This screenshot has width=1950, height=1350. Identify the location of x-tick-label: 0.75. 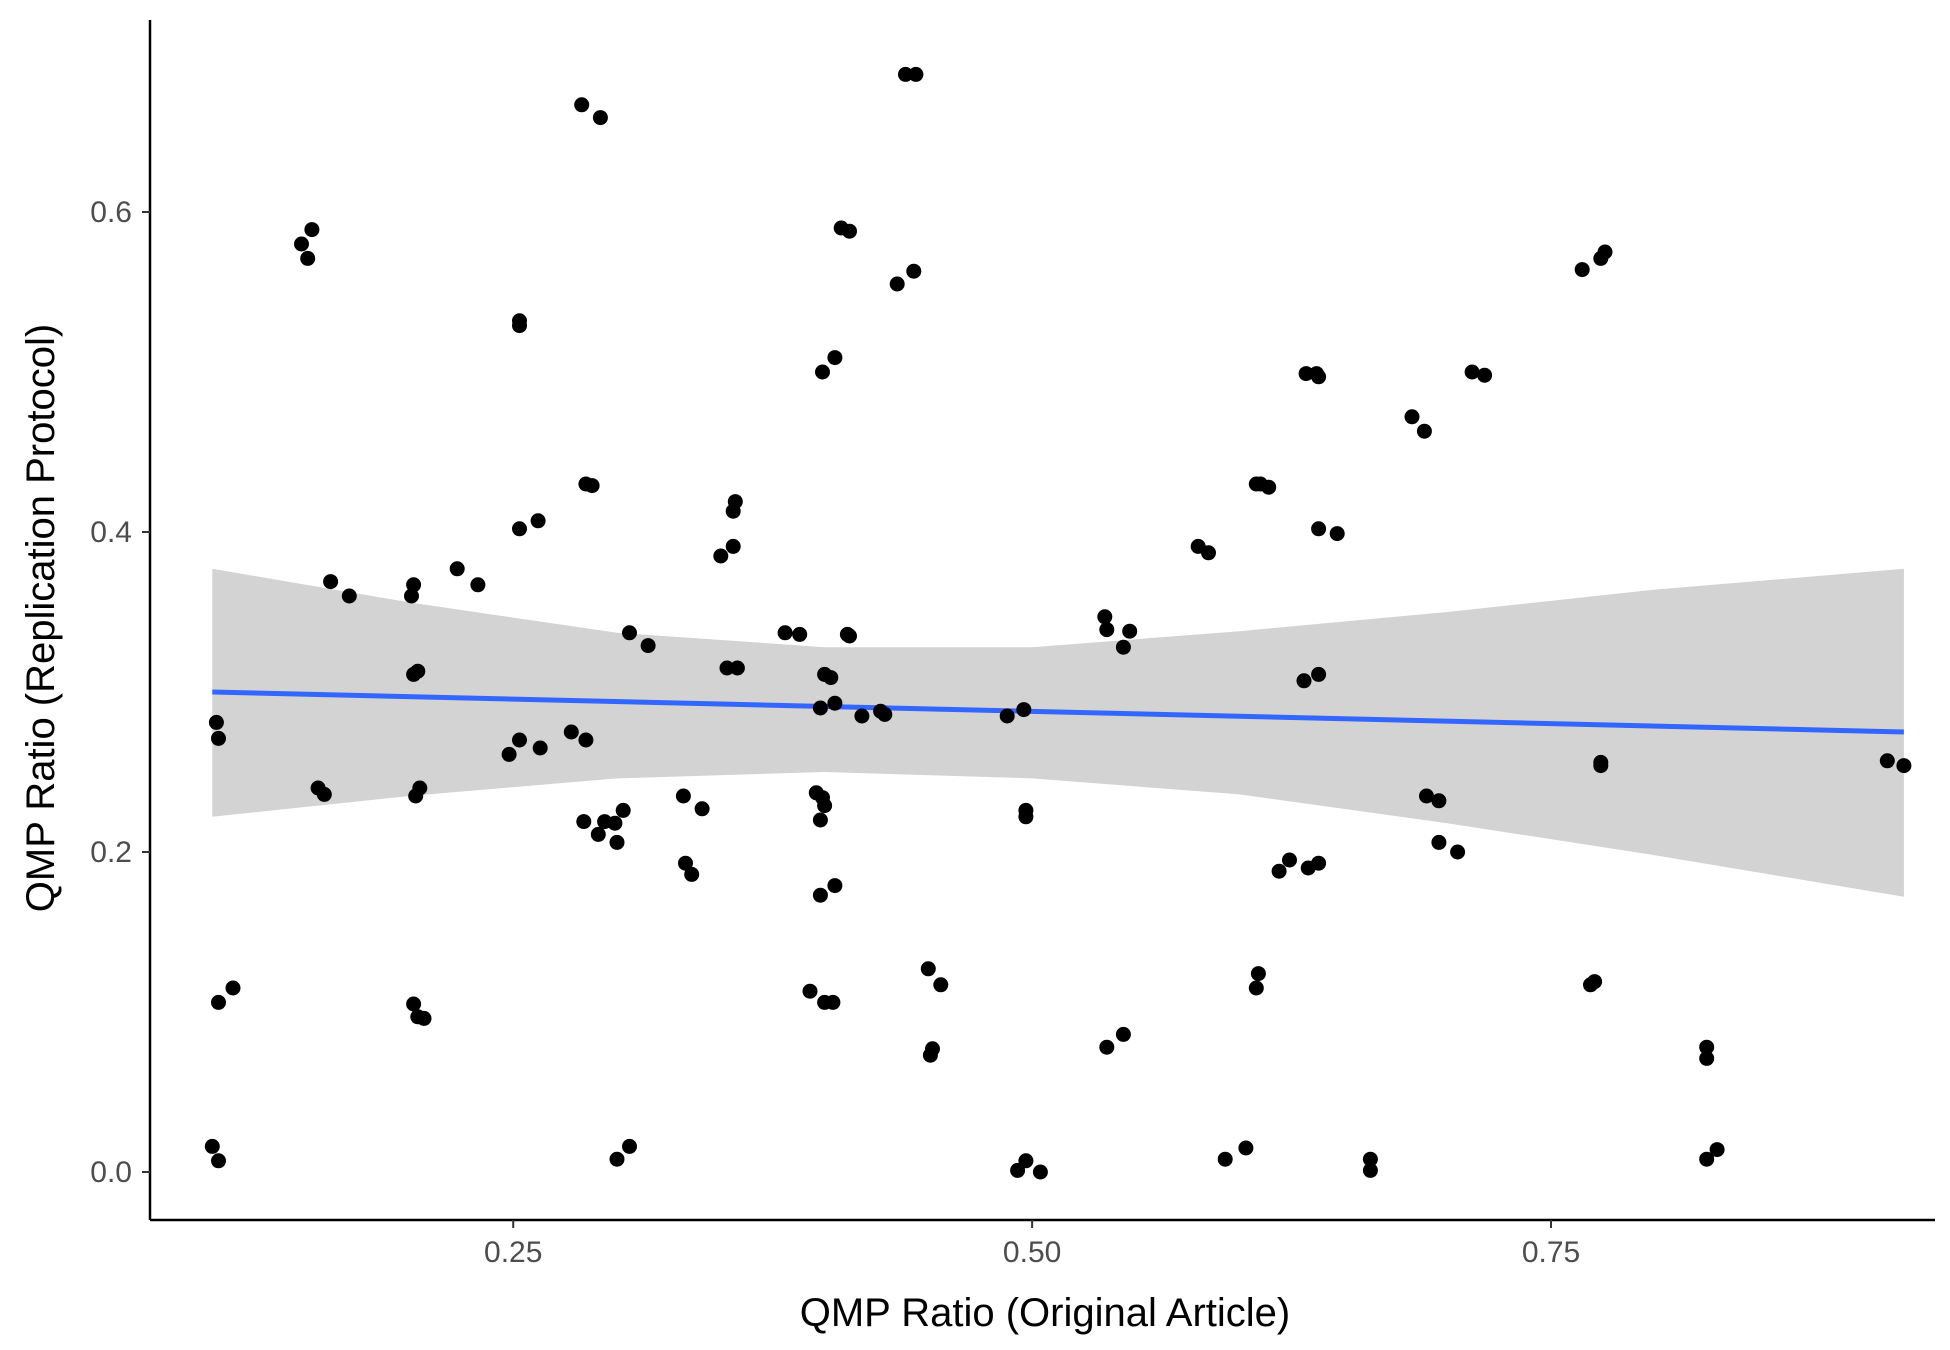
(1551, 1252).